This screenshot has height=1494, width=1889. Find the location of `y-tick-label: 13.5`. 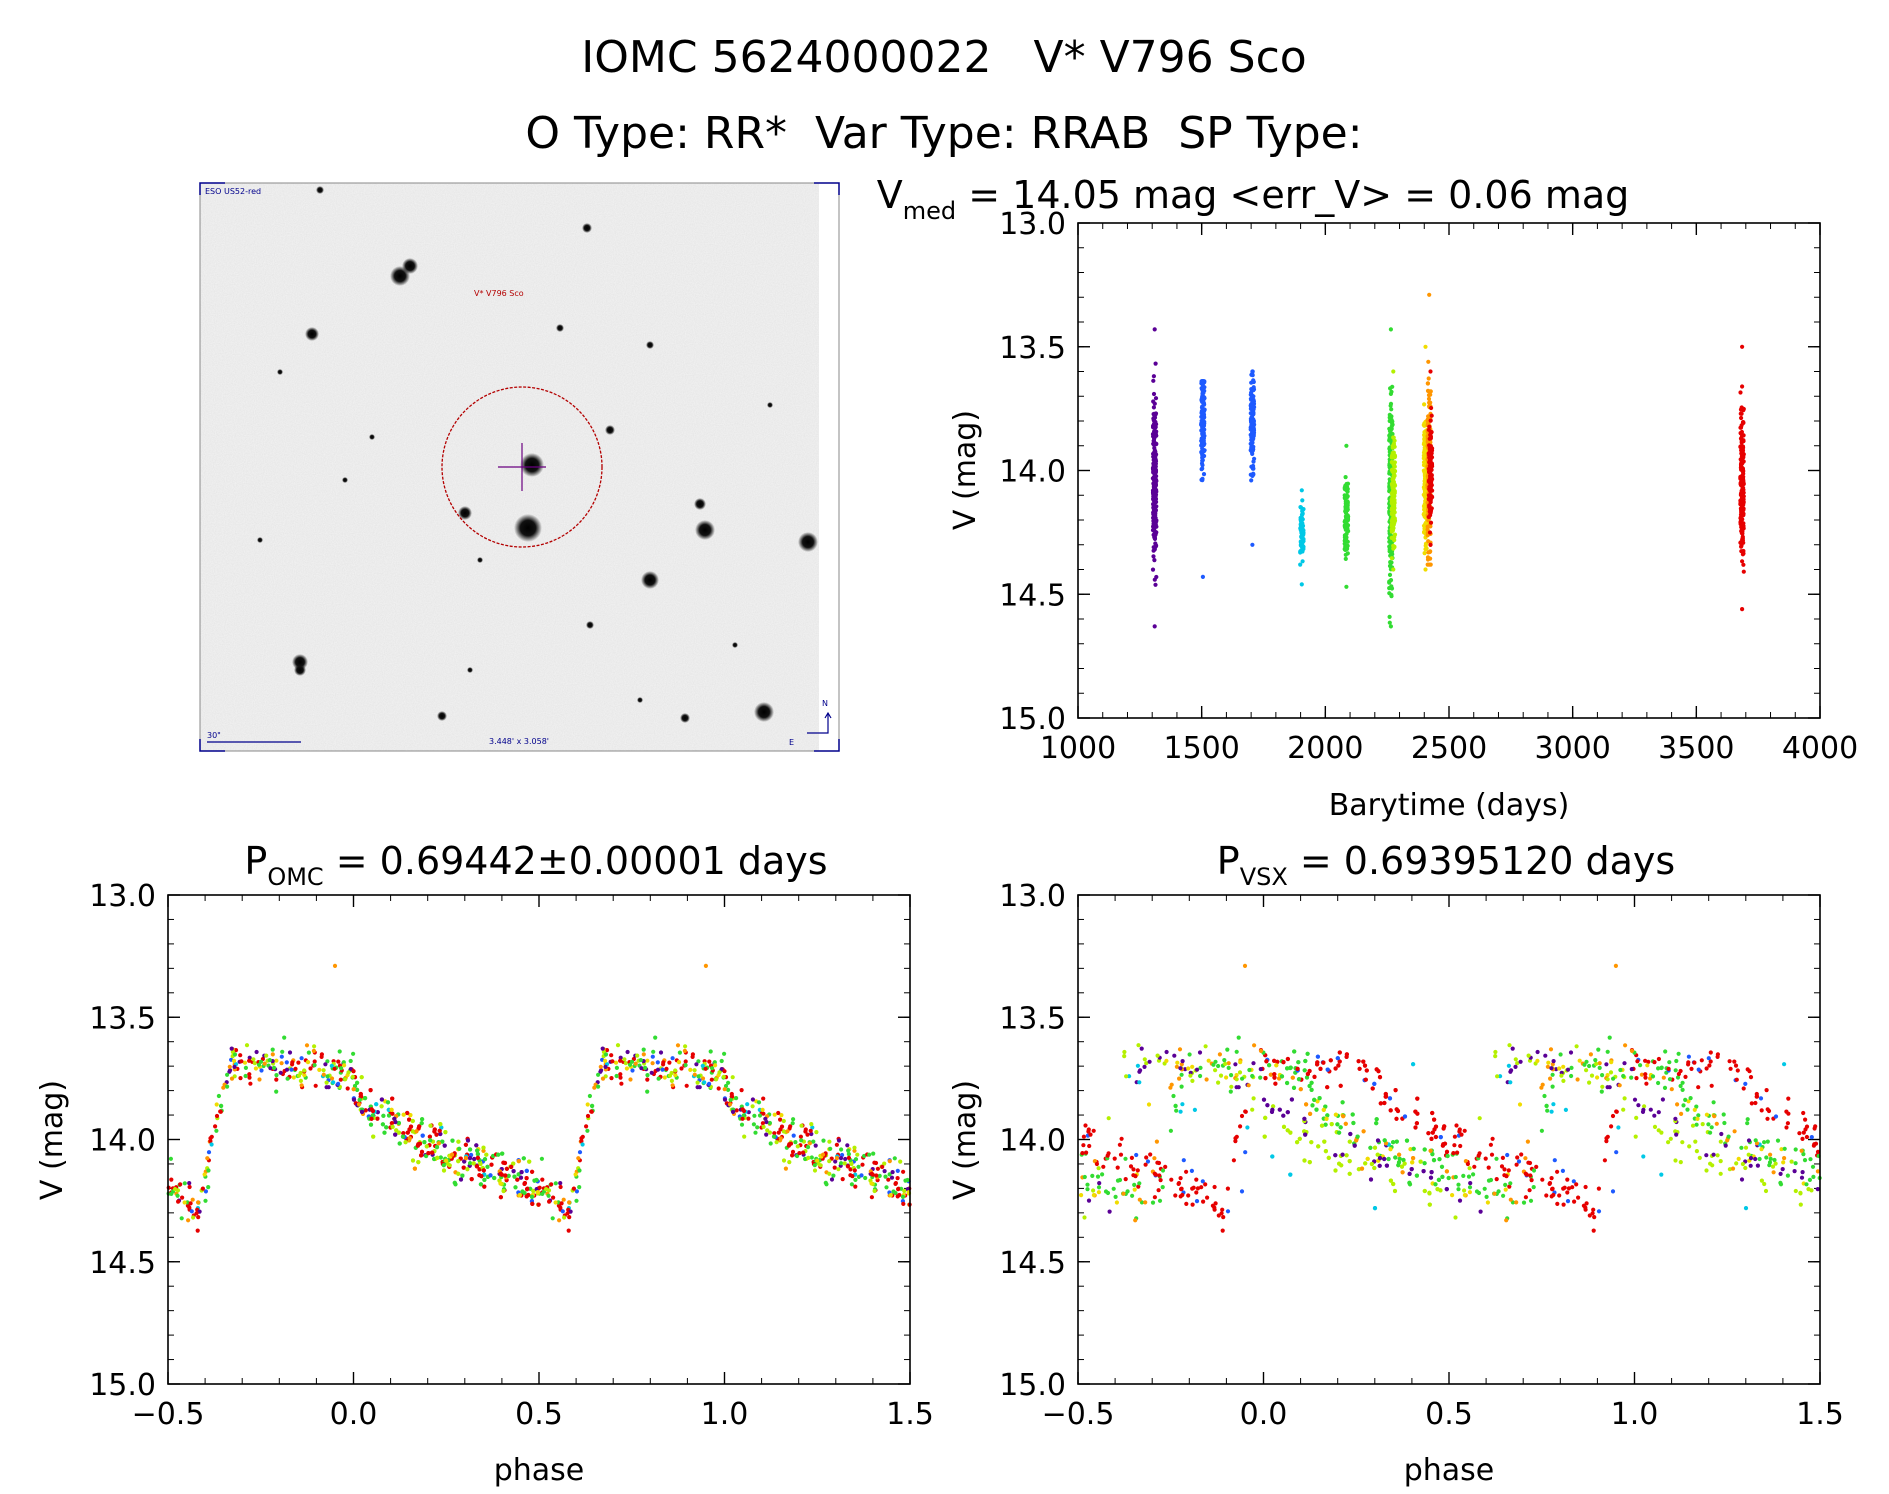

y-tick-label: 13.5 is located at coordinates (1032, 1018).